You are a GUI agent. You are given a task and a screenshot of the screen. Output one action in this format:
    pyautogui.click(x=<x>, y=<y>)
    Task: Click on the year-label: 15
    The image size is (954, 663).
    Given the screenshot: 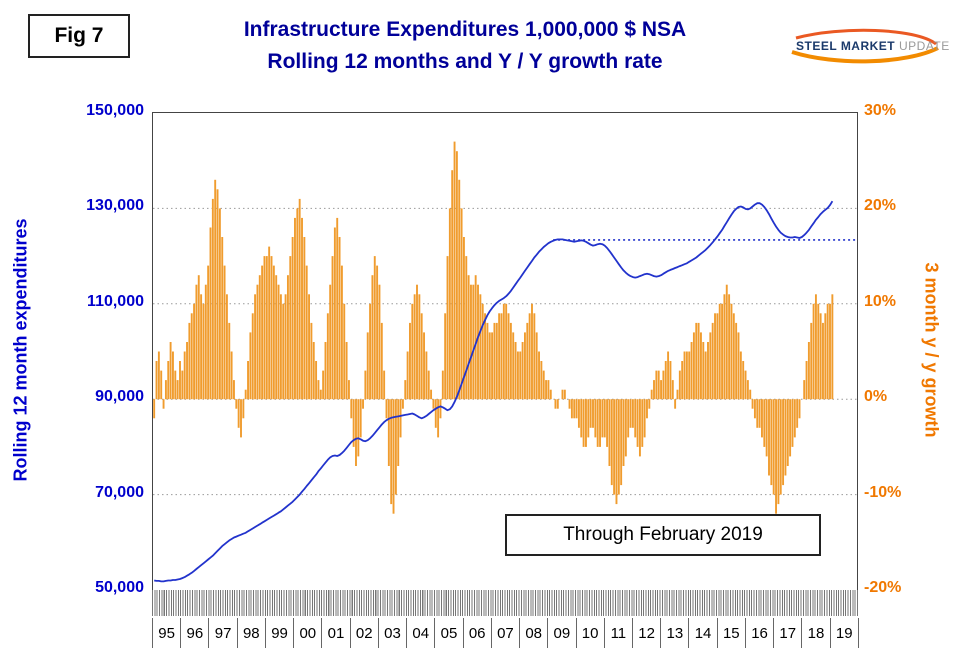 What is the action you would take?
    pyautogui.click(x=732, y=633)
    